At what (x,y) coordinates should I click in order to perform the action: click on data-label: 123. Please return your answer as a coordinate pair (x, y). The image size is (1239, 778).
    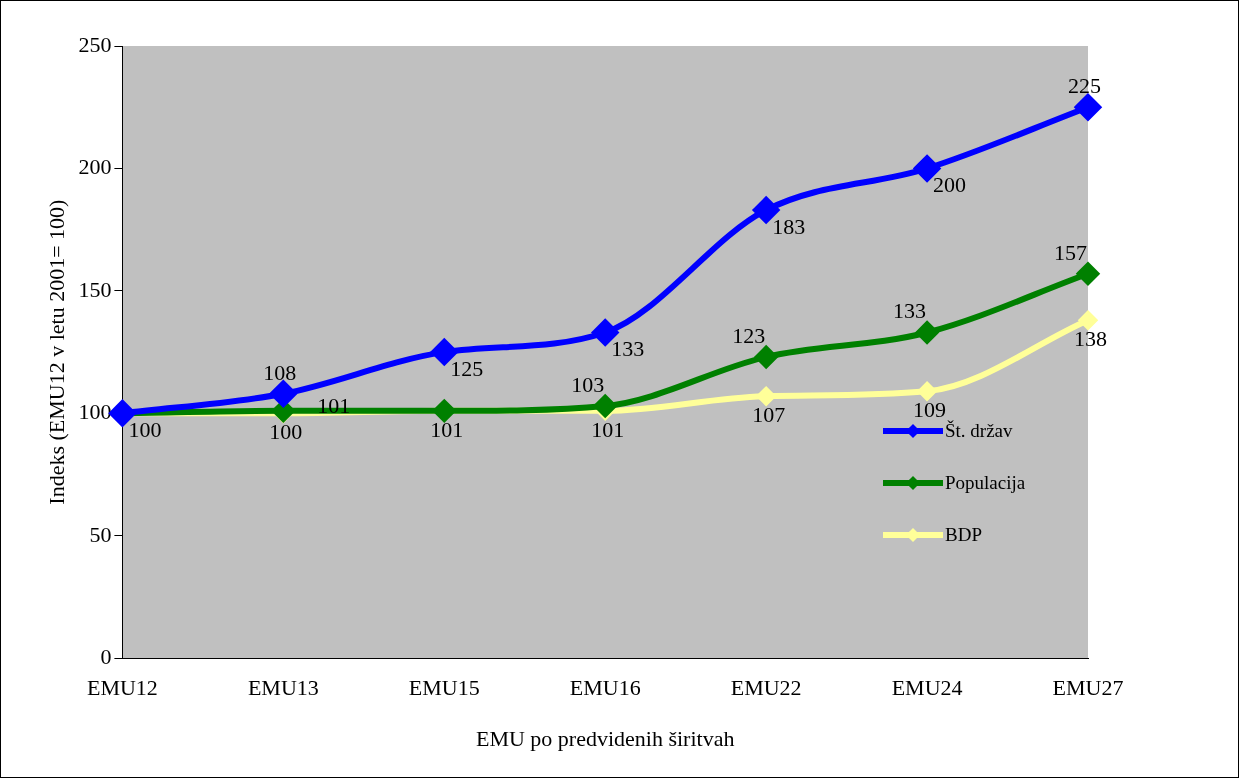
    Looking at the image, I should click on (749, 335).